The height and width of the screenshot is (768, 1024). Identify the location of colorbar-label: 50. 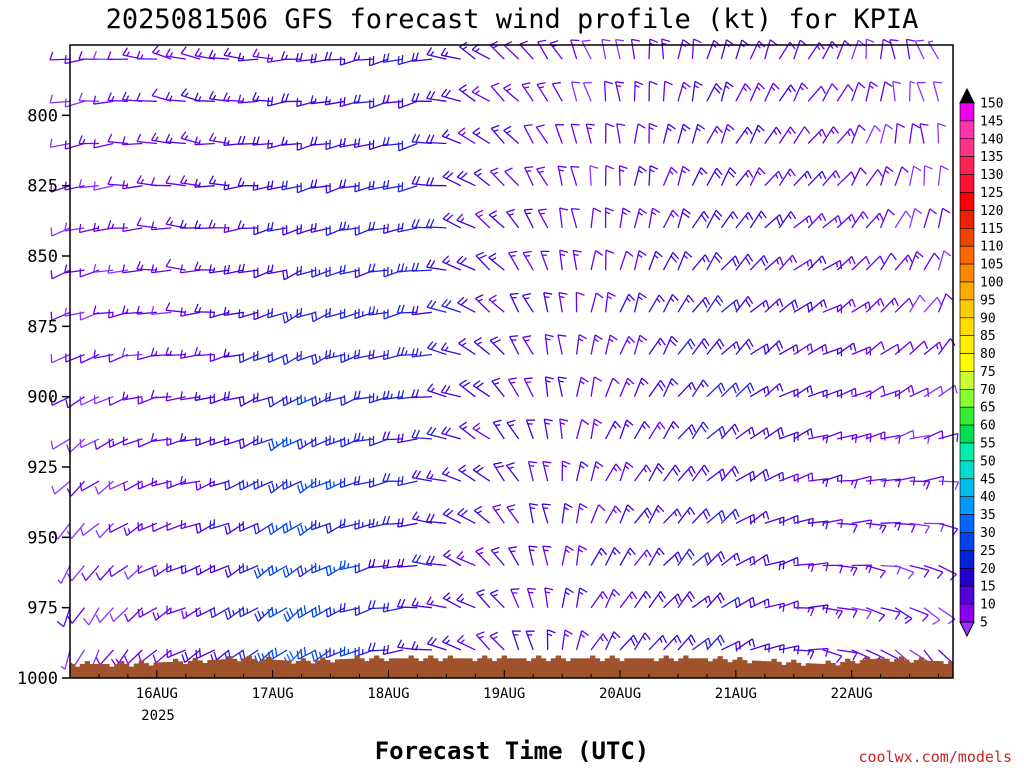
(988, 461).